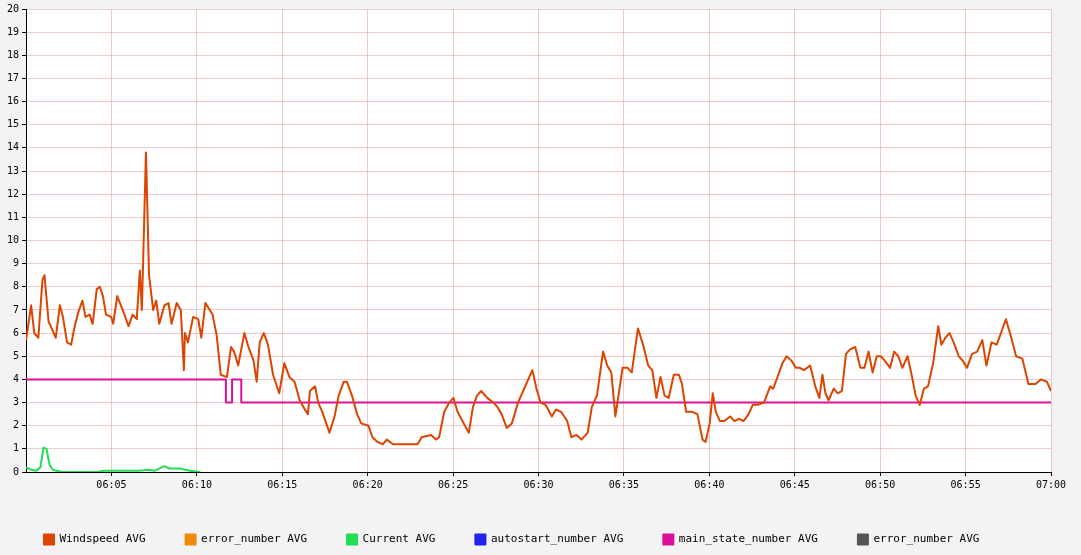 This screenshot has width=1081, height=555. I want to click on y-tick-label: 4, so click(16, 378).